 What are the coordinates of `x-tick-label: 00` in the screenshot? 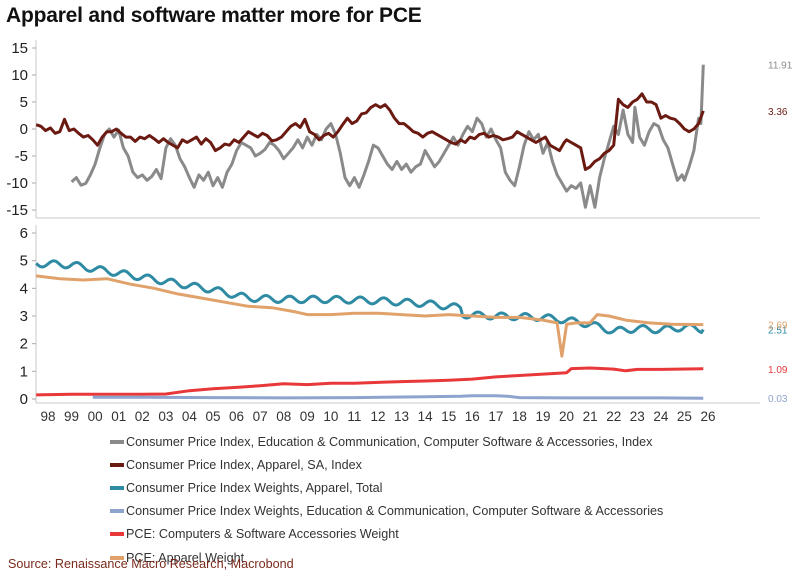 It's located at (95, 416).